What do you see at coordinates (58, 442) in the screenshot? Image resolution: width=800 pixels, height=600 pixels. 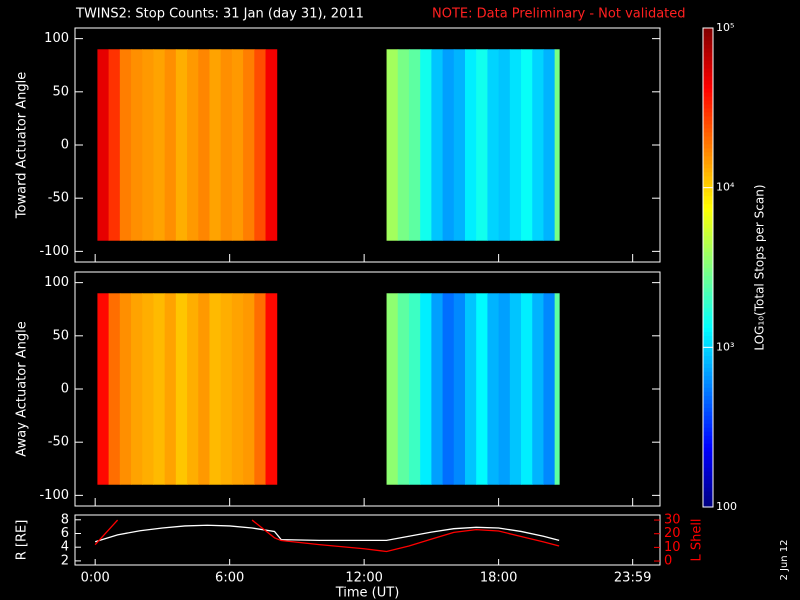 I see `y-tick-label: -50` at bounding box center [58, 442].